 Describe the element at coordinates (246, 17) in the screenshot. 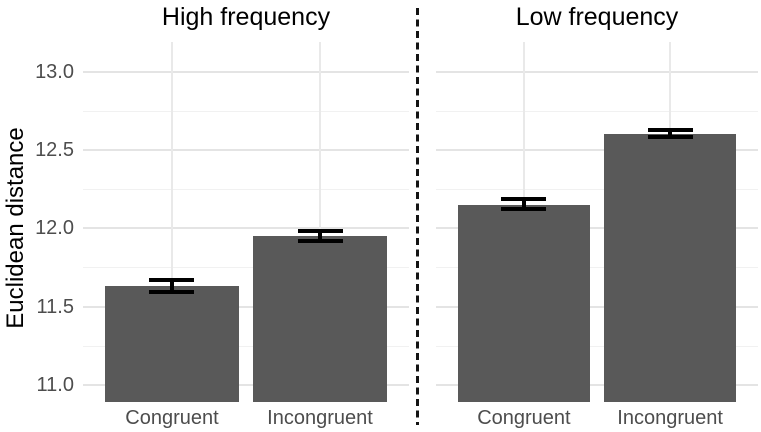

I see `facet-title-high-frequency: High frequency` at that location.